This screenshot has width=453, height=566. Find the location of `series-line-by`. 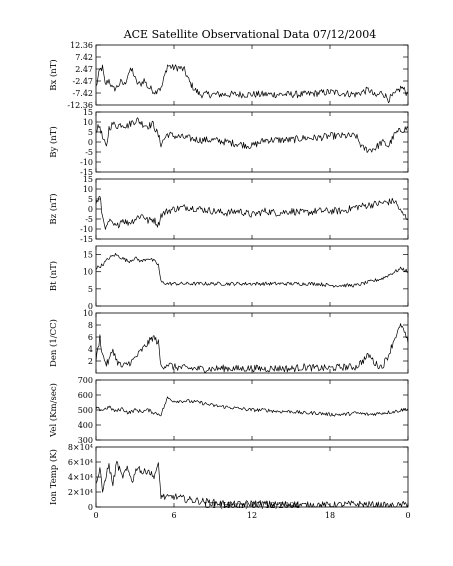

series-line-by is located at coordinates (252, 135).